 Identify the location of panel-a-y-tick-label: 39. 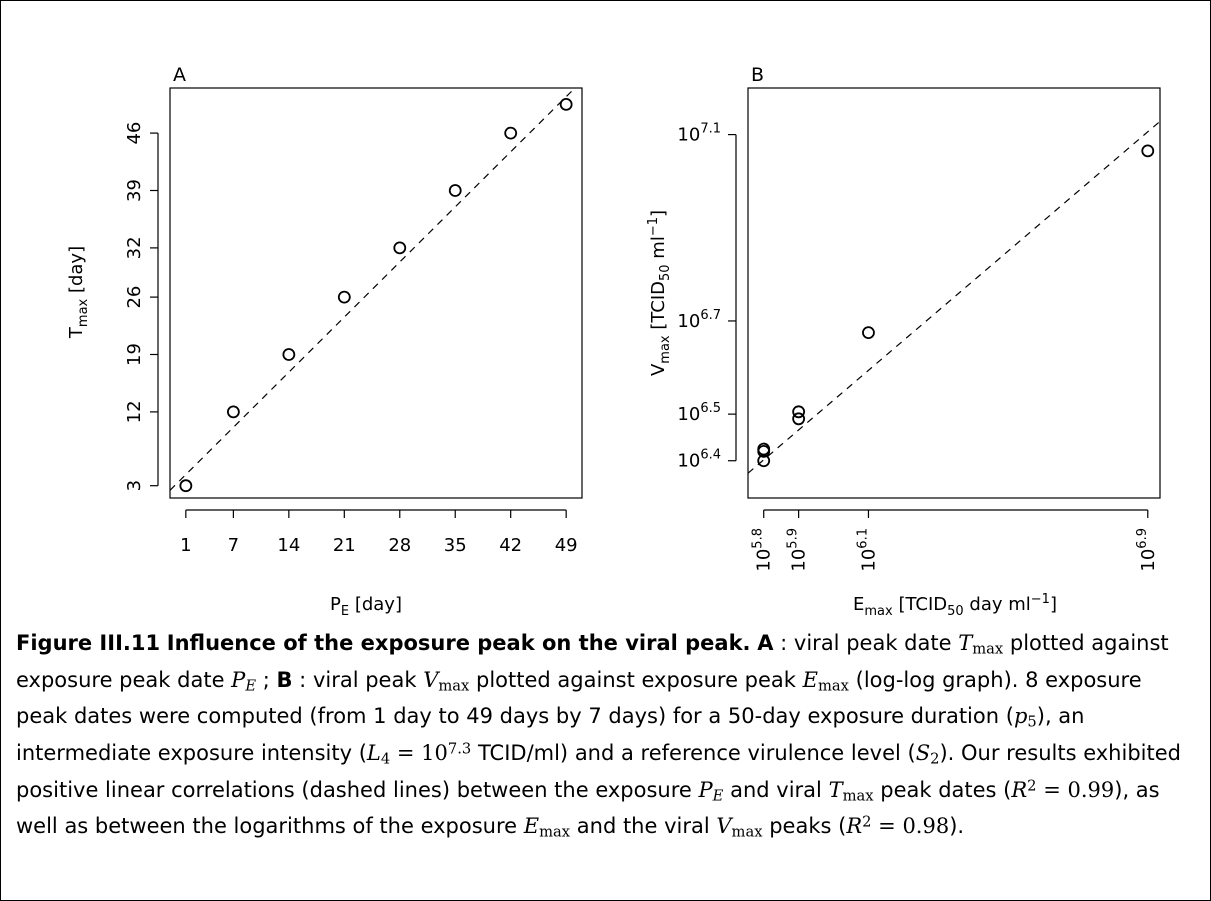
(134, 190).